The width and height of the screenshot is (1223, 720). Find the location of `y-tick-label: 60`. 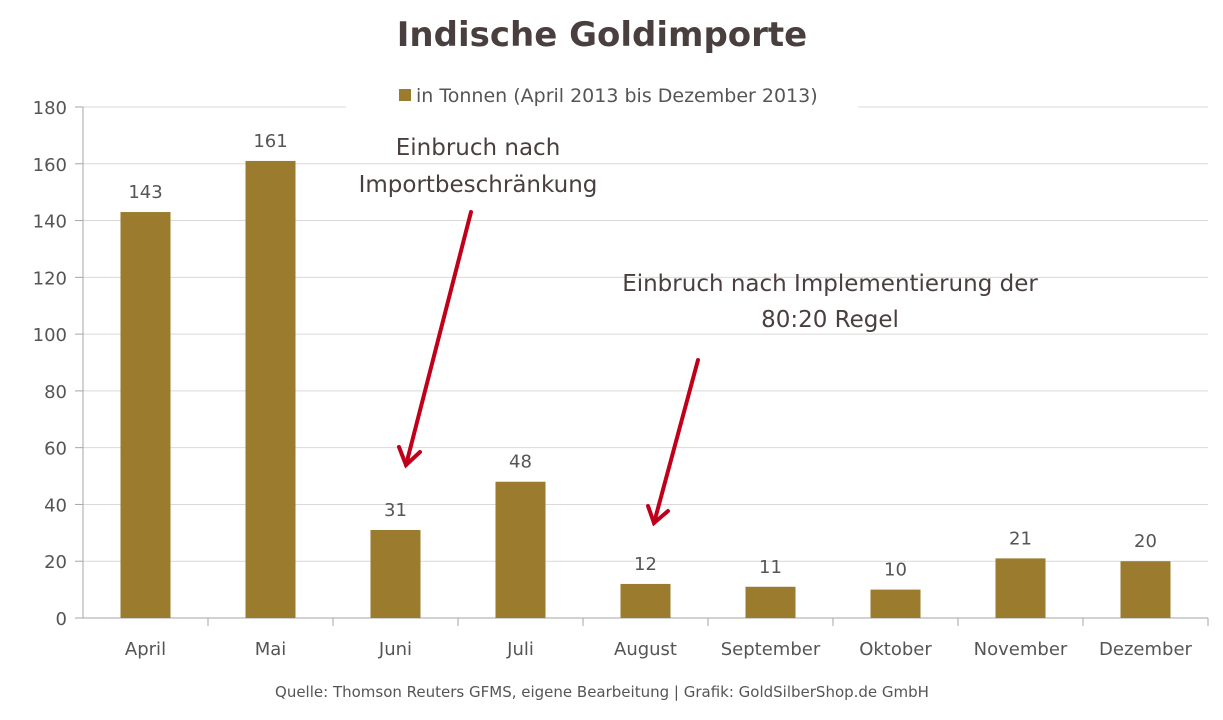

y-tick-label: 60 is located at coordinates (55, 449).